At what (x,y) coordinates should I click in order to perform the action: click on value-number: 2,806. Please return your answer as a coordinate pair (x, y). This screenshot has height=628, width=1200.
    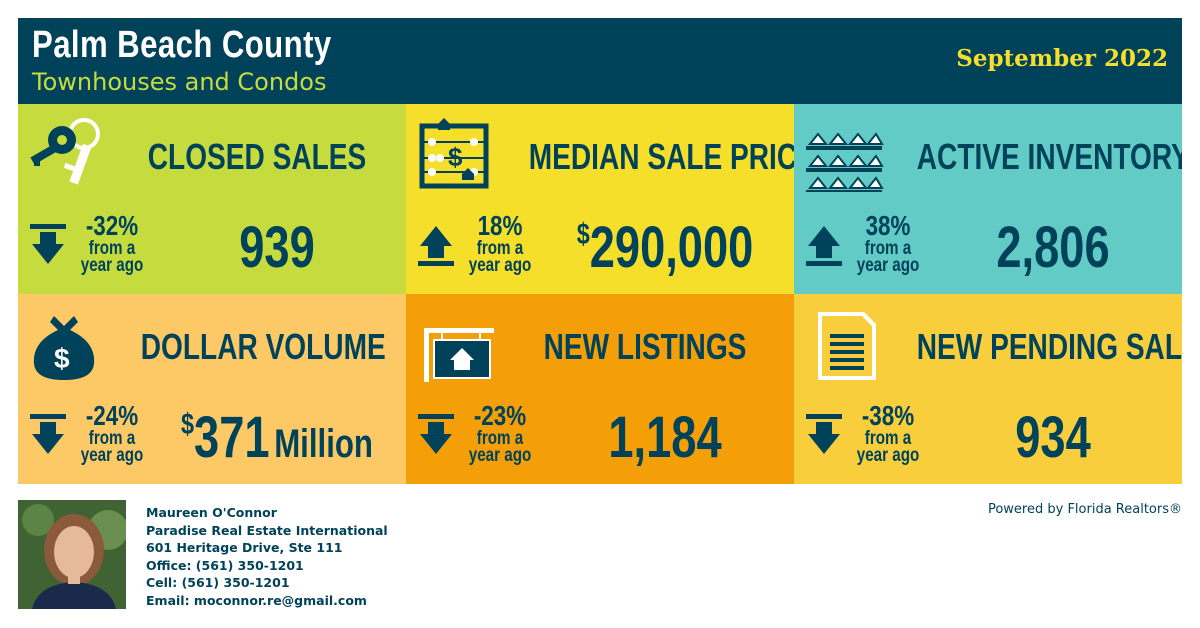
    Looking at the image, I should click on (1053, 247).